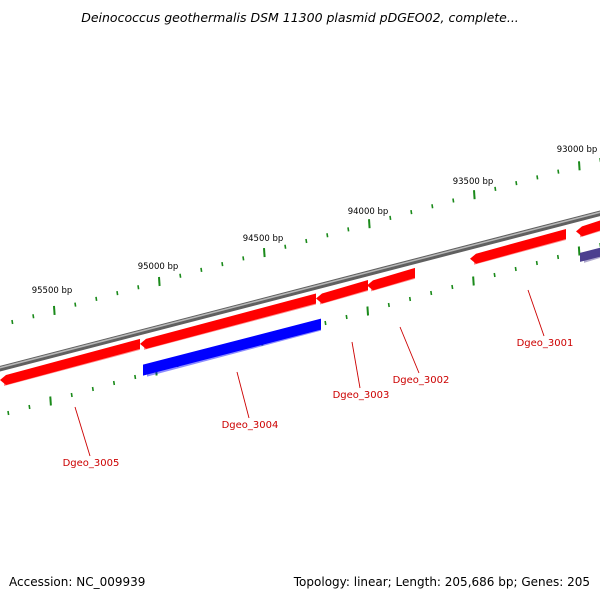  I want to click on gene-dgeo-3005b-arrow-shade, so click(230, 325).